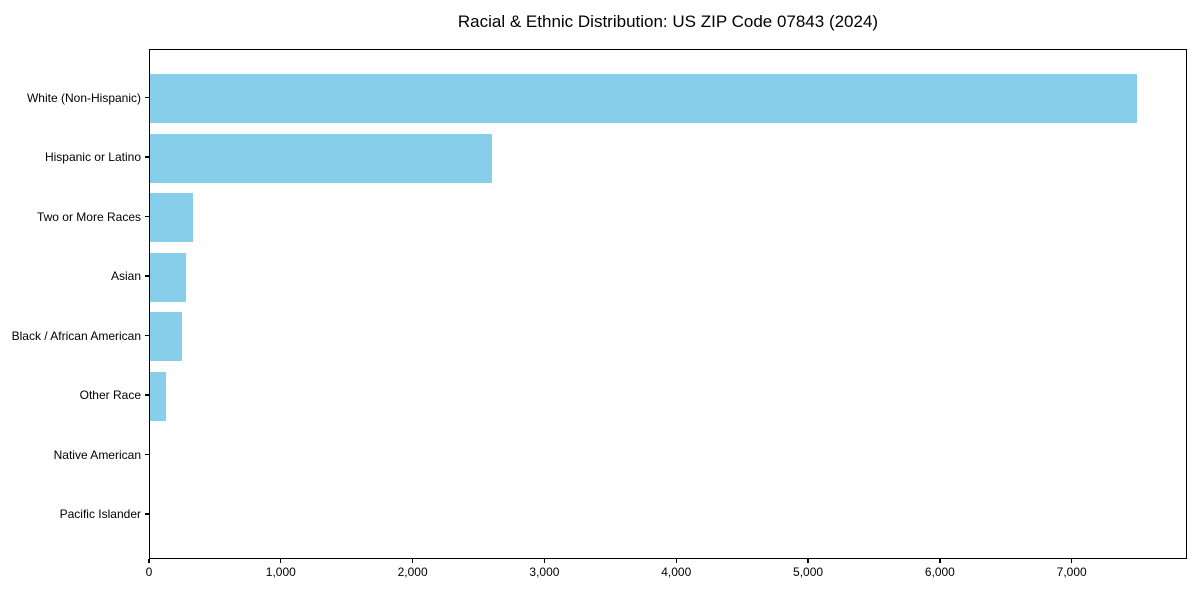 The image size is (1200, 600). What do you see at coordinates (83, 97) in the screenshot?
I see `y-tick-label: White (Non-Hispanic)` at bounding box center [83, 97].